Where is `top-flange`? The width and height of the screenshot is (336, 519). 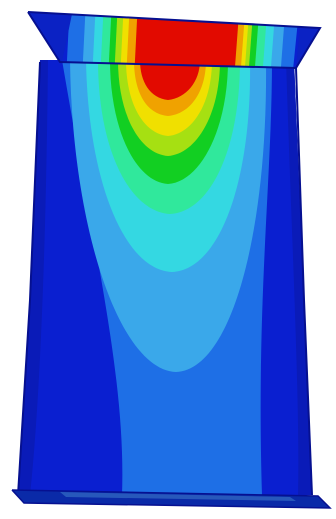 top-flange is located at coordinates (174, 40).